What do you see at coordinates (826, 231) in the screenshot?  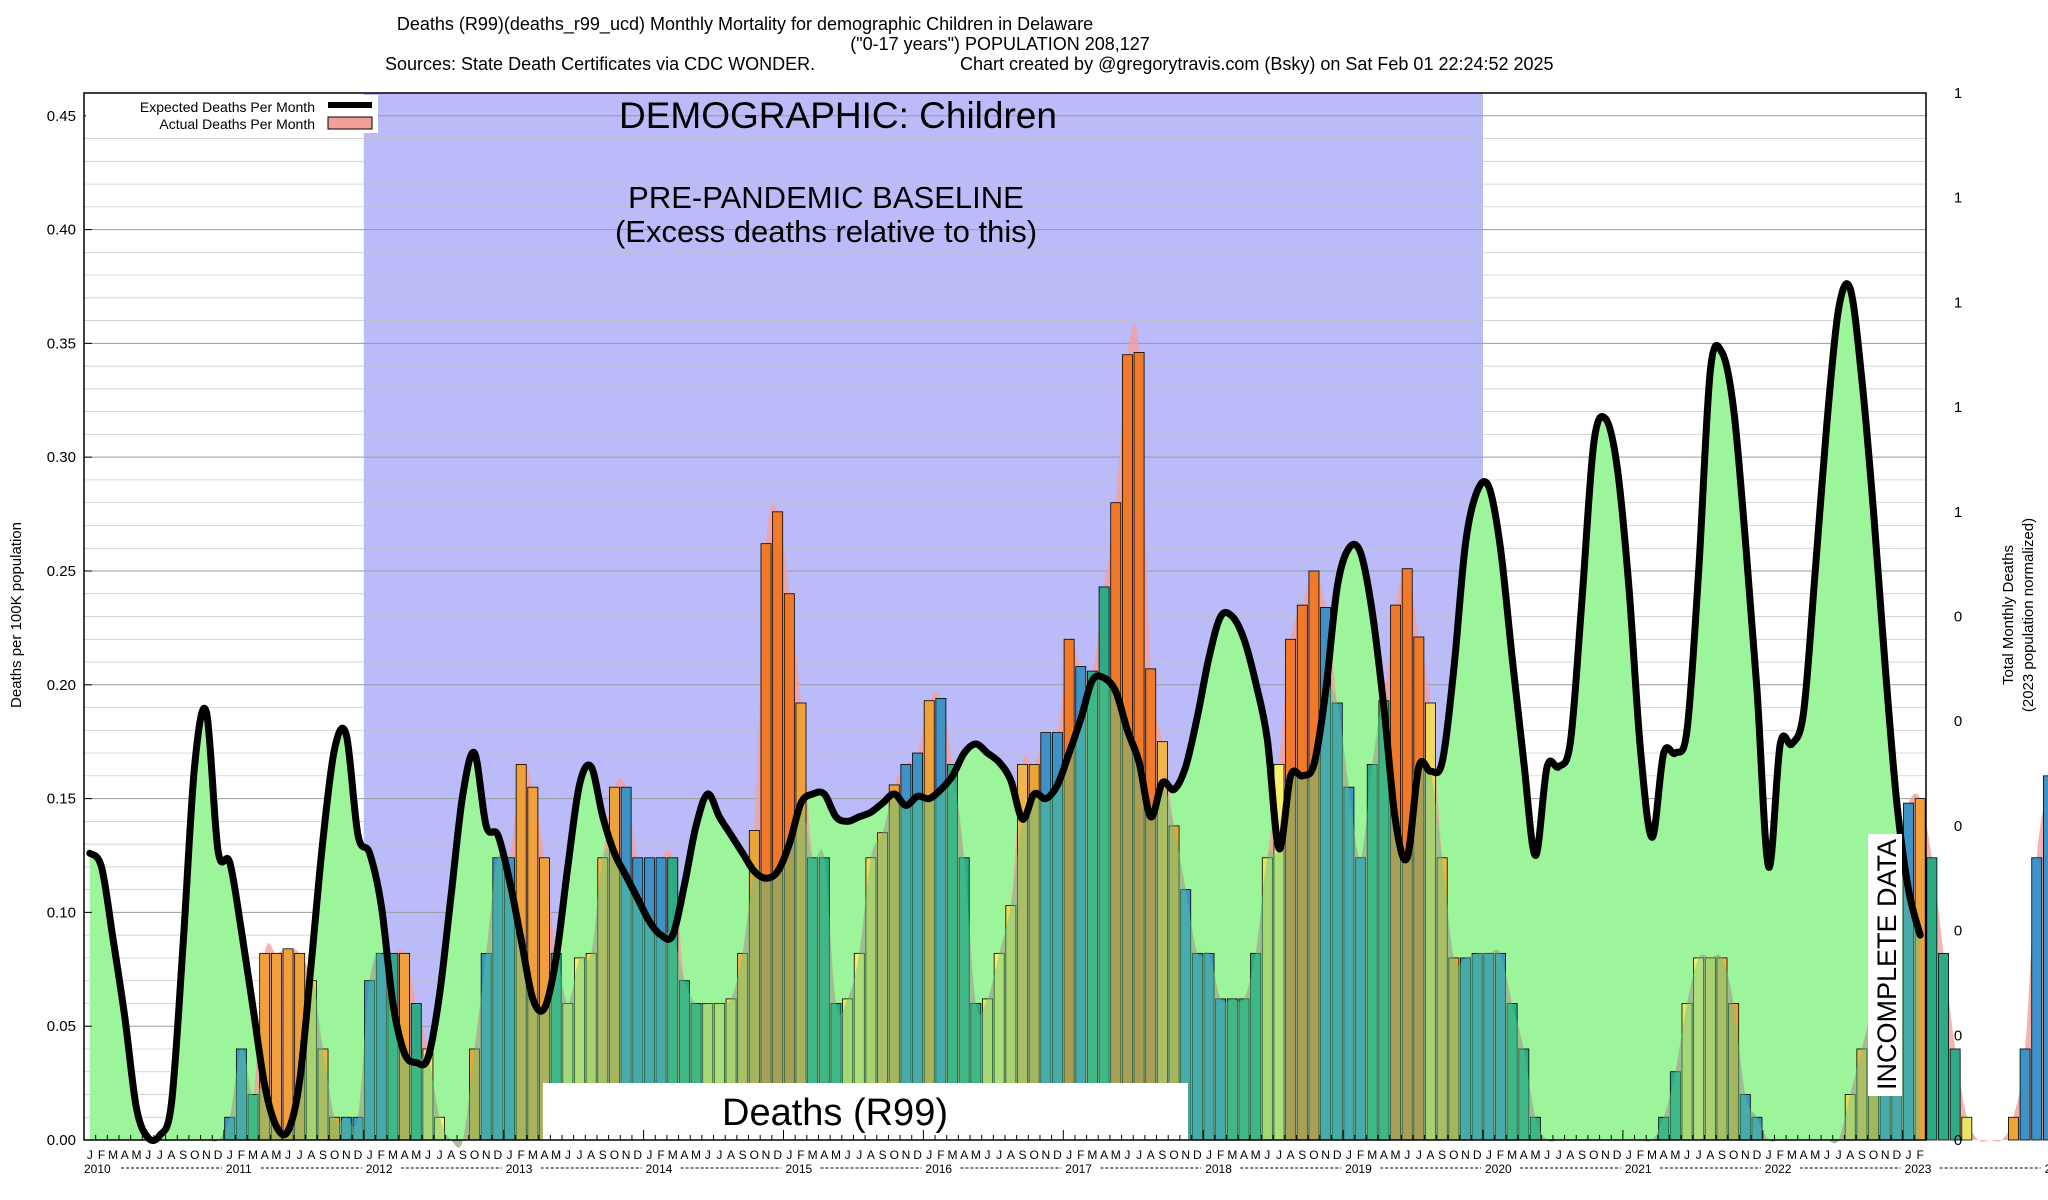 I see `baseline-label-2: (Excess deaths relative to this)` at bounding box center [826, 231].